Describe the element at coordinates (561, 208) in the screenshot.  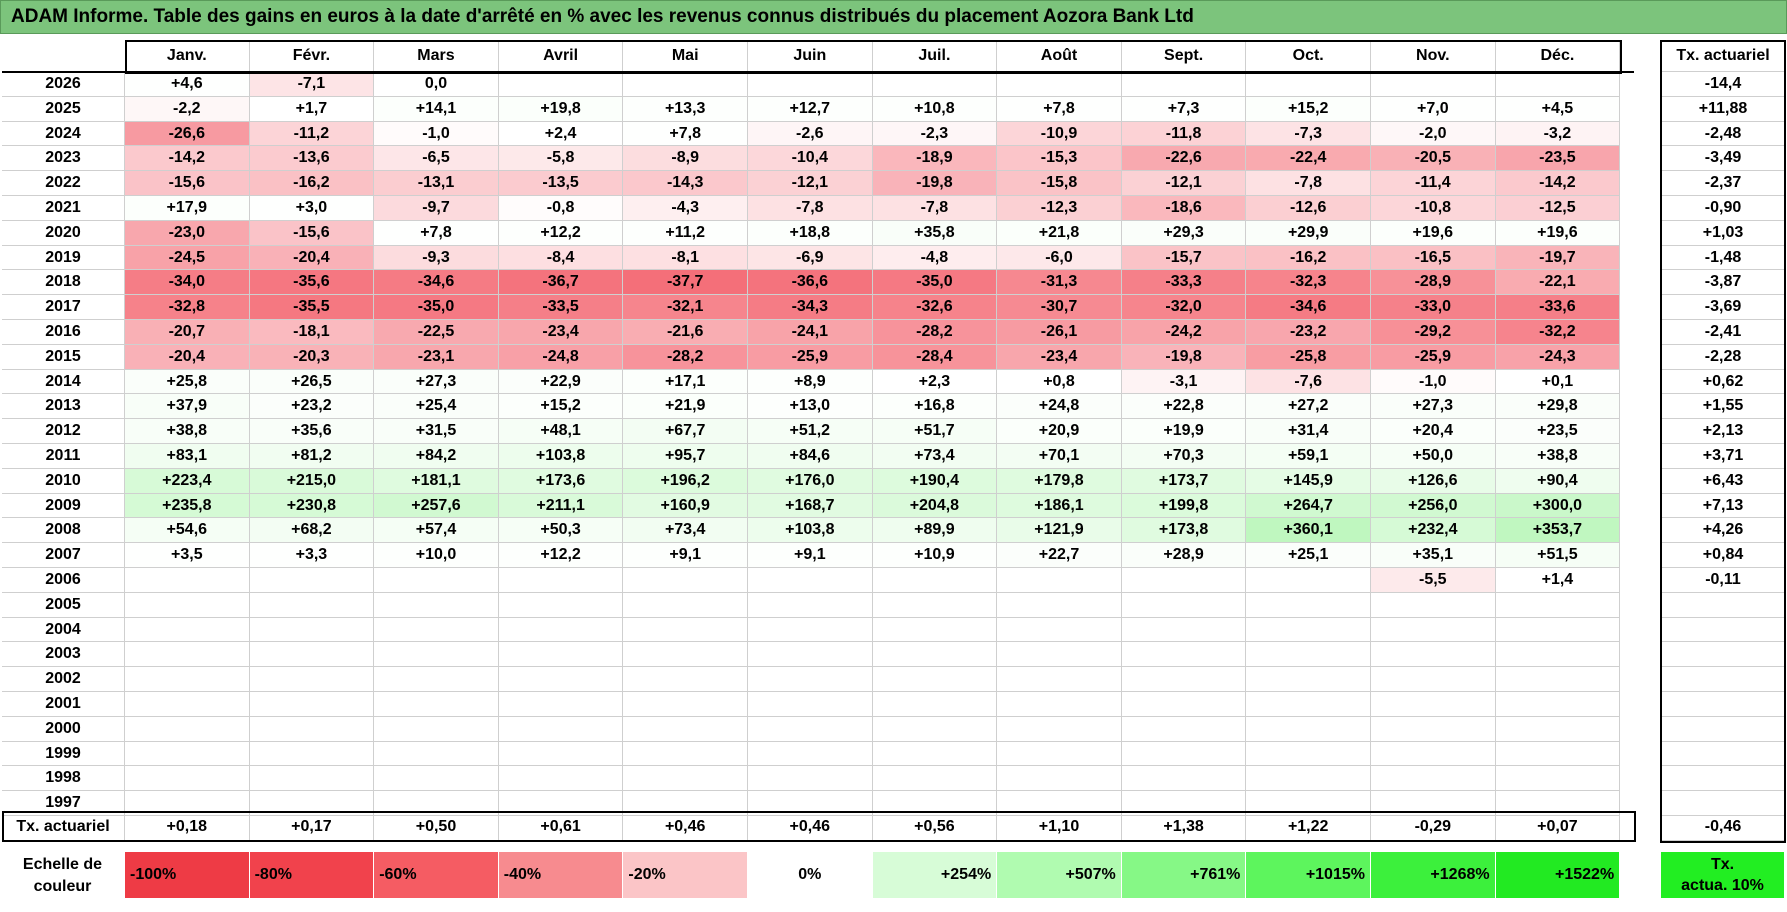
I see `table-cell: -0,8` at that location.